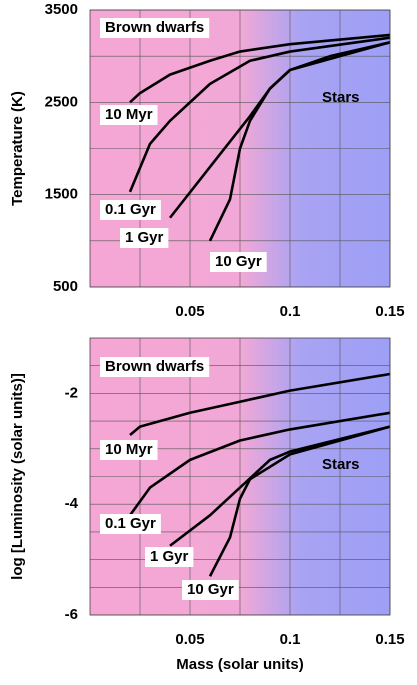 The width and height of the screenshot is (417, 685). What do you see at coordinates (17, 148) in the screenshot?
I see `y-axis-label: Temperature (K)` at bounding box center [17, 148].